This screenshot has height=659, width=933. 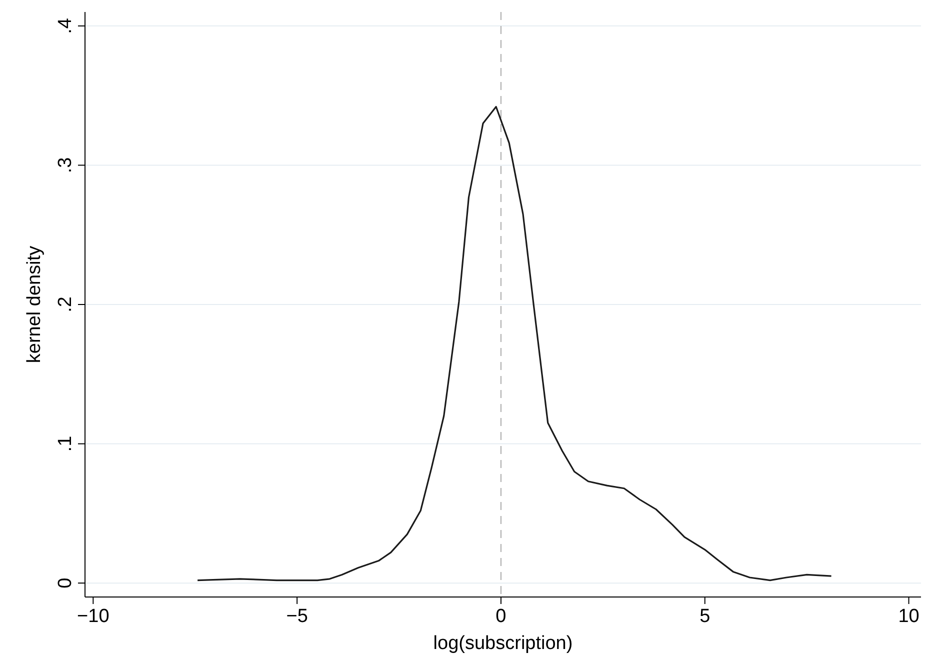 I want to click on x-tick-label: 0, so click(x=501, y=616).